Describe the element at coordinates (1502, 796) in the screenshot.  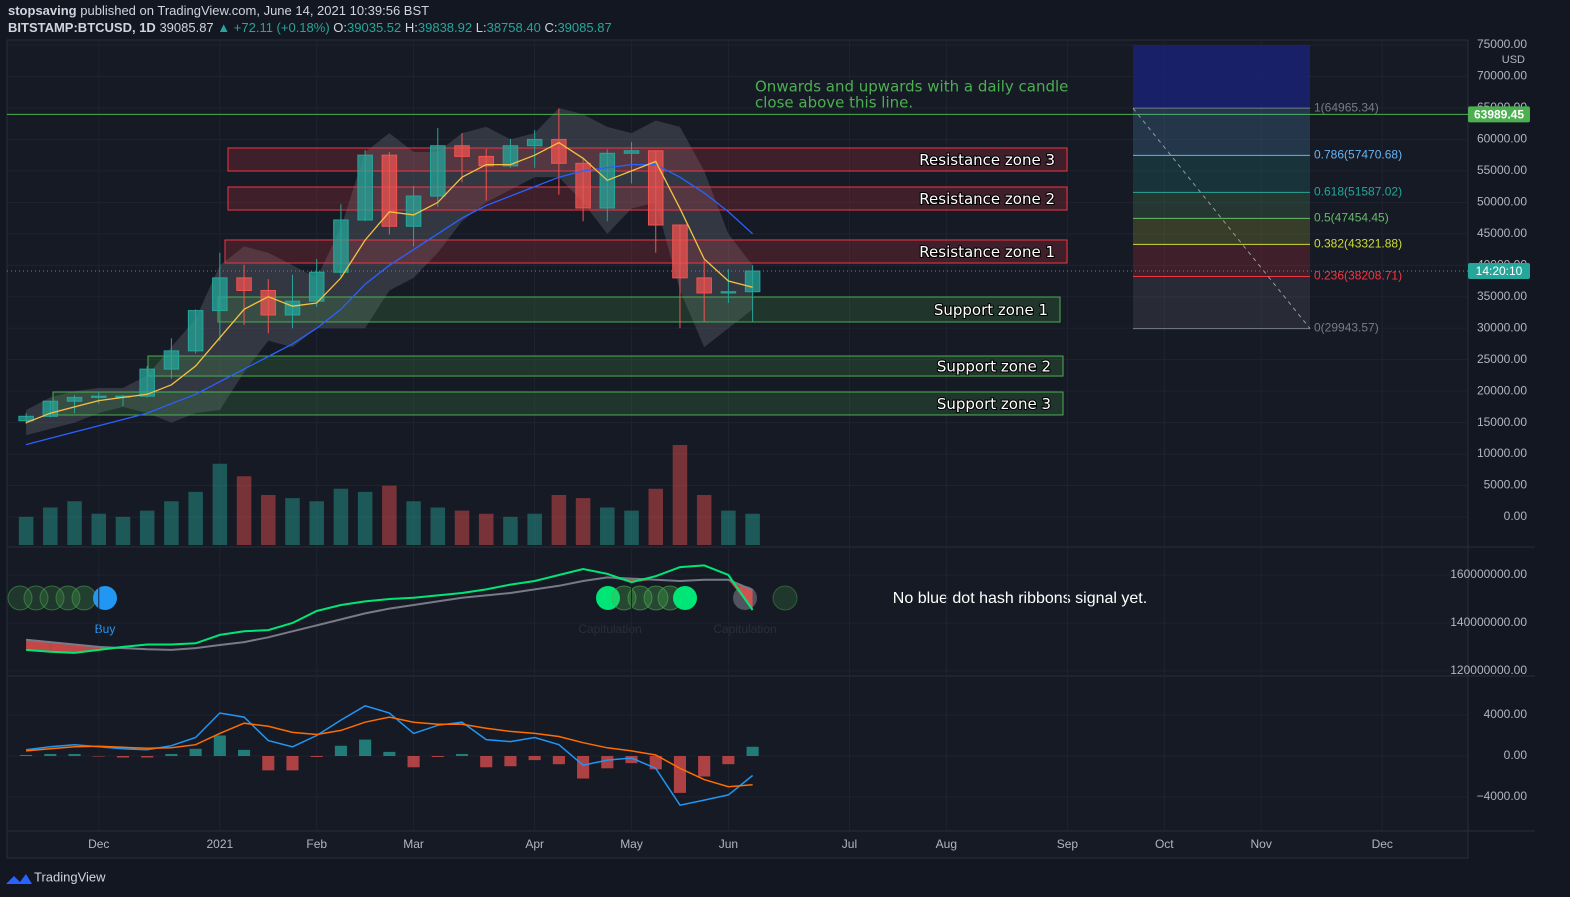
I see `y-tick-label: −4000.00` at that location.